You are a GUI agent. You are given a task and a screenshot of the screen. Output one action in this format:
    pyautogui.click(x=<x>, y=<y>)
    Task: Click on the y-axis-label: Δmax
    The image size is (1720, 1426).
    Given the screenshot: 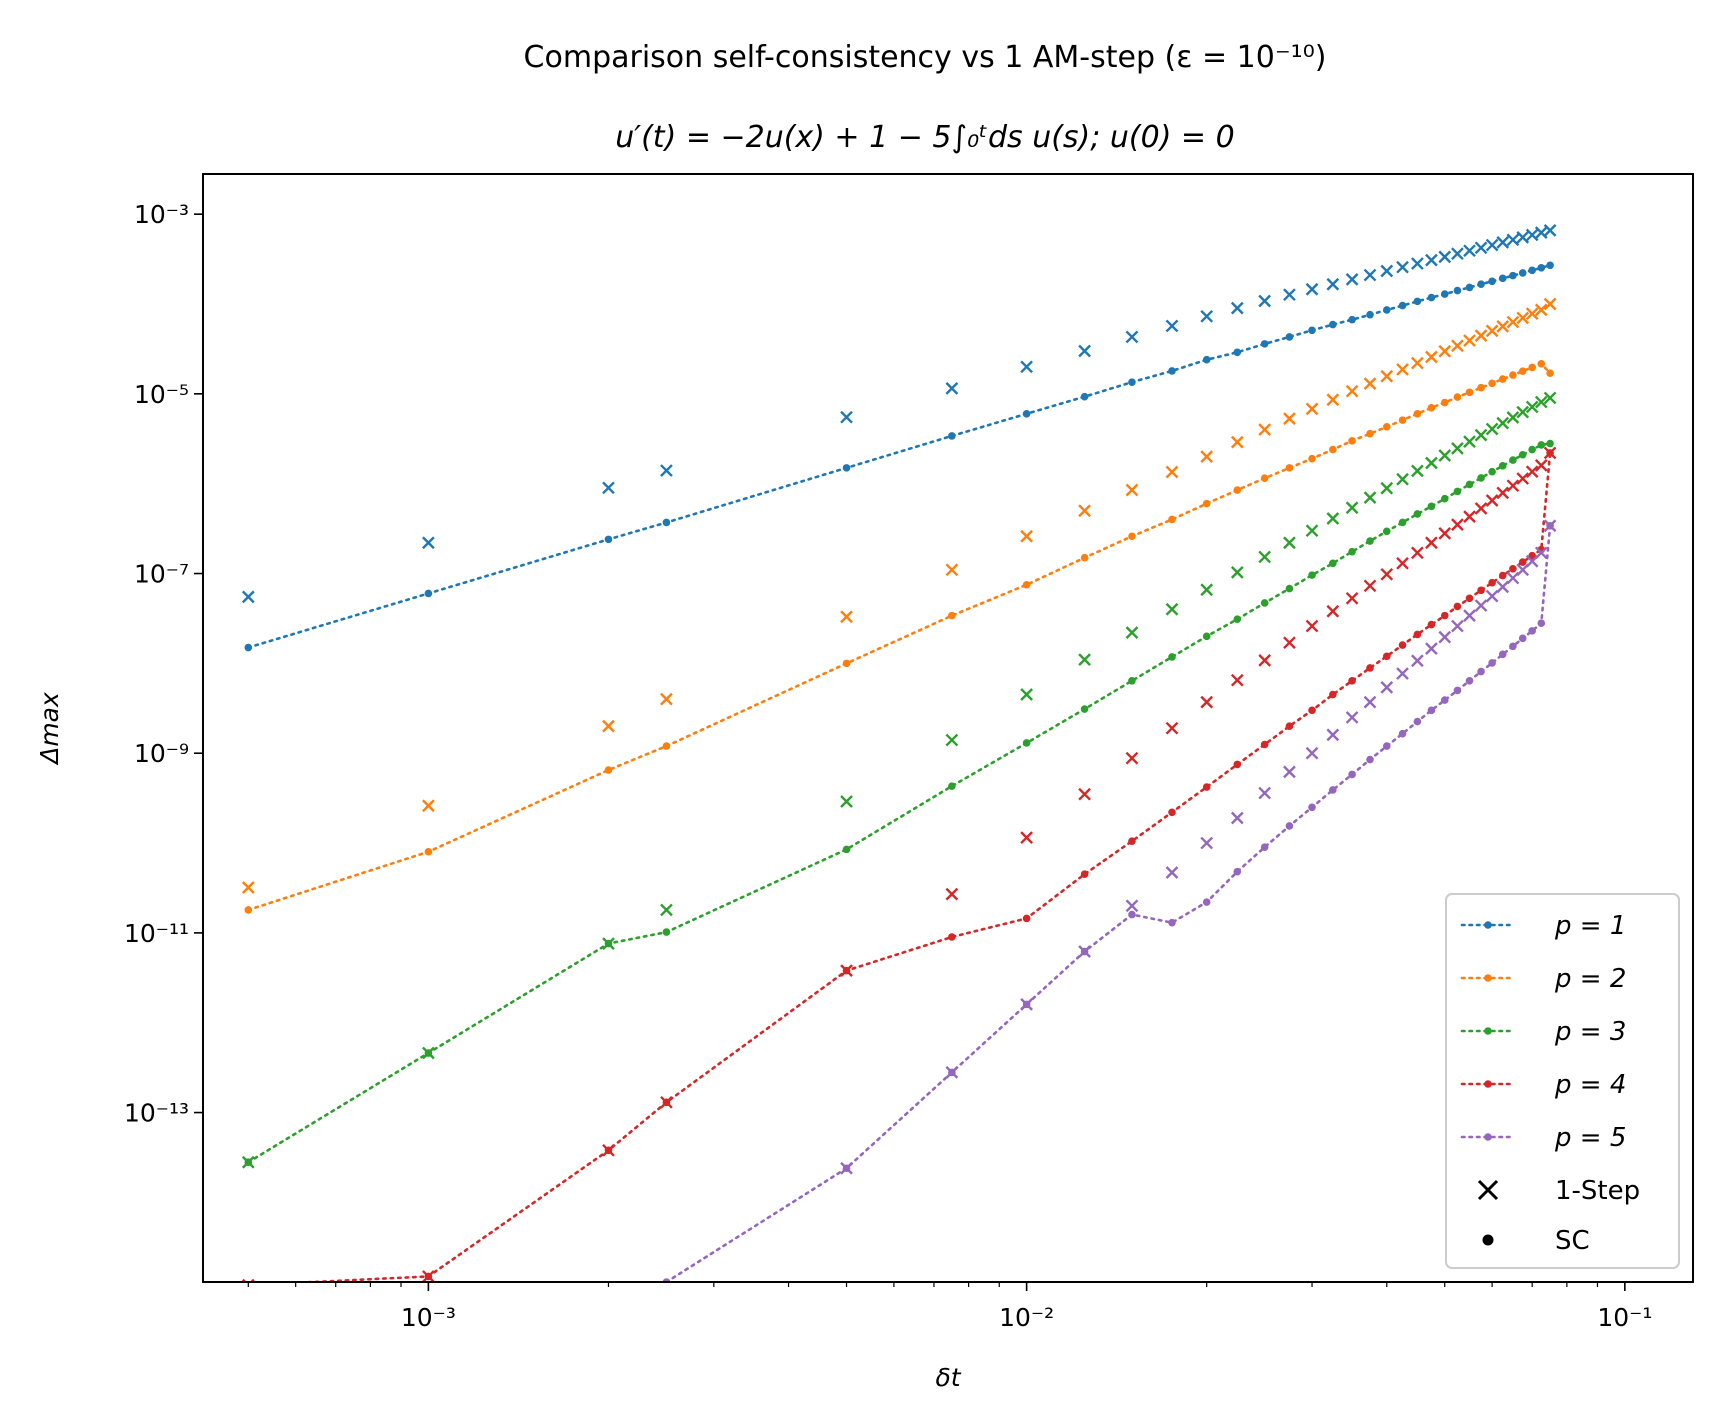 What is the action you would take?
    pyautogui.click(x=49, y=729)
    